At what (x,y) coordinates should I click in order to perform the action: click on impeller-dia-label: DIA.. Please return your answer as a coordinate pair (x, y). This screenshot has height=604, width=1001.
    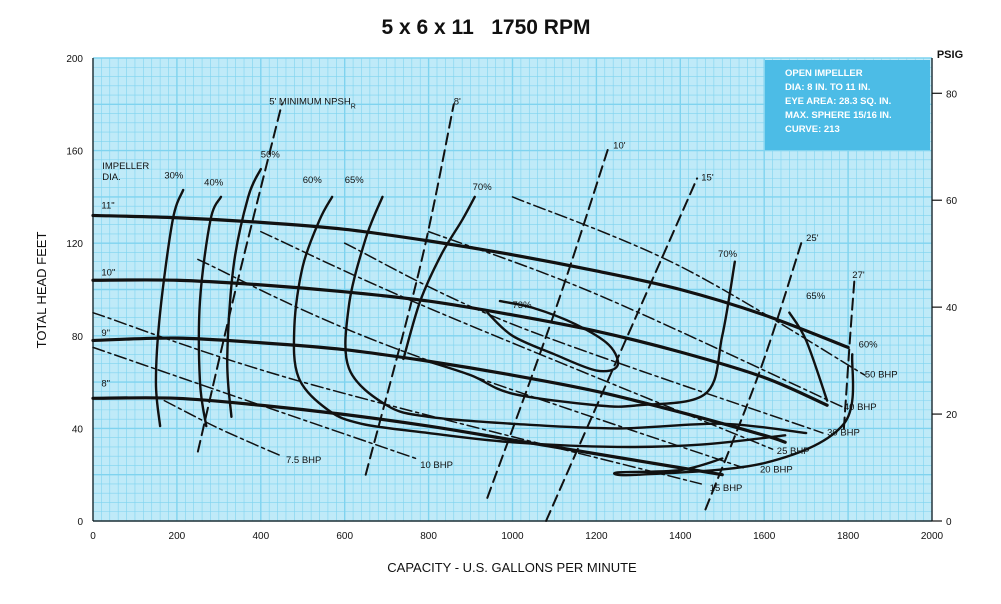
    Looking at the image, I should click on (111, 177).